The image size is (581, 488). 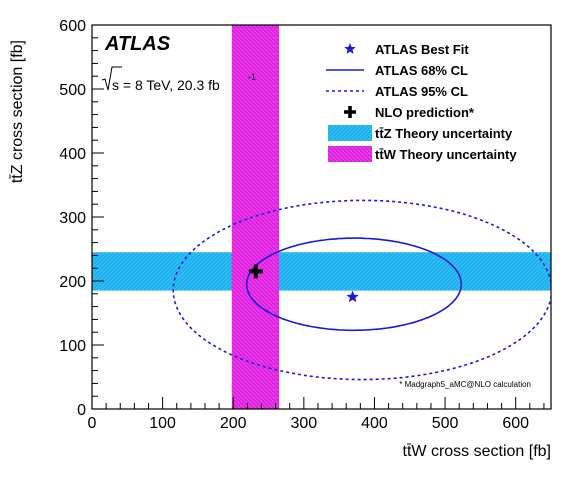 I want to click on footnote: * Madgraph5_aMC@NLO calculation, so click(x=465, y=384).